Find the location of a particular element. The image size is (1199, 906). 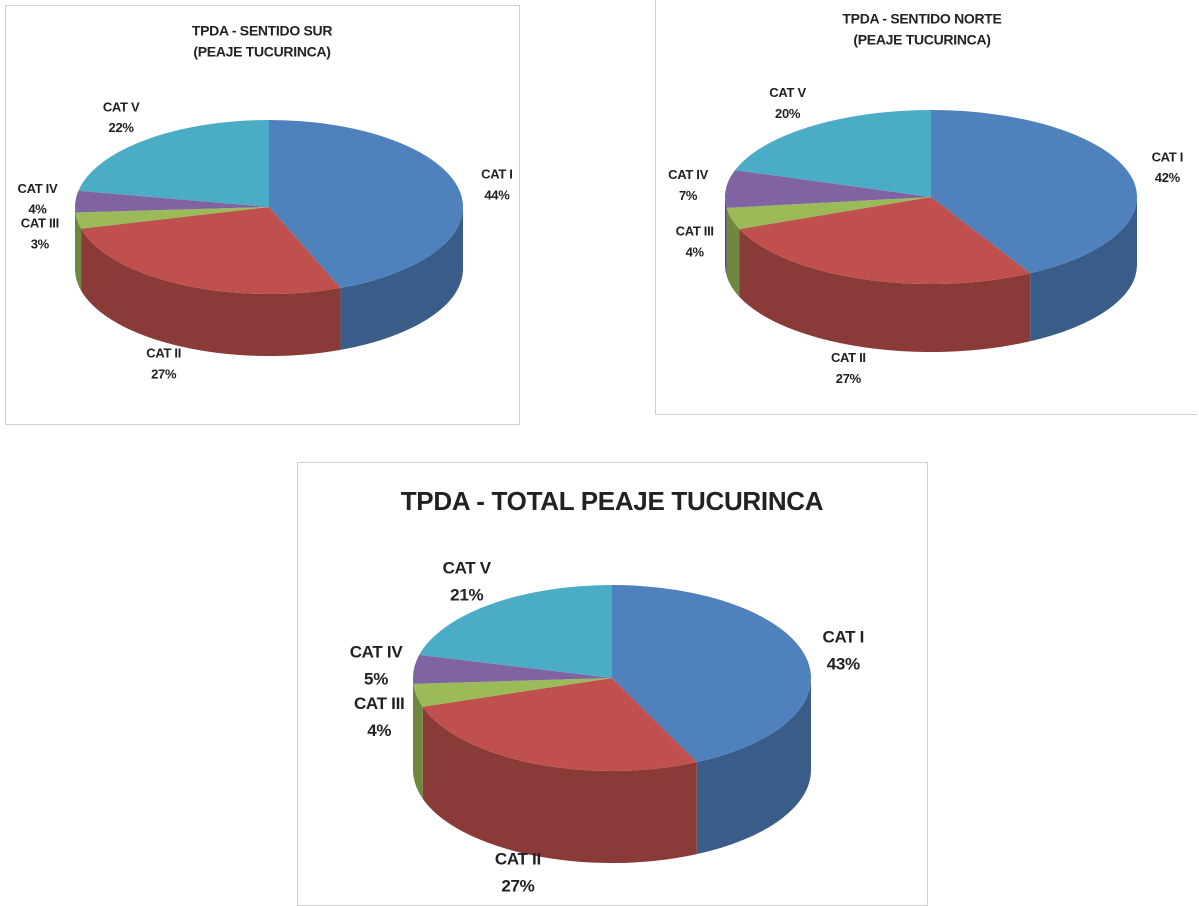

value-label: 21% is located at coordinates (466, 594).